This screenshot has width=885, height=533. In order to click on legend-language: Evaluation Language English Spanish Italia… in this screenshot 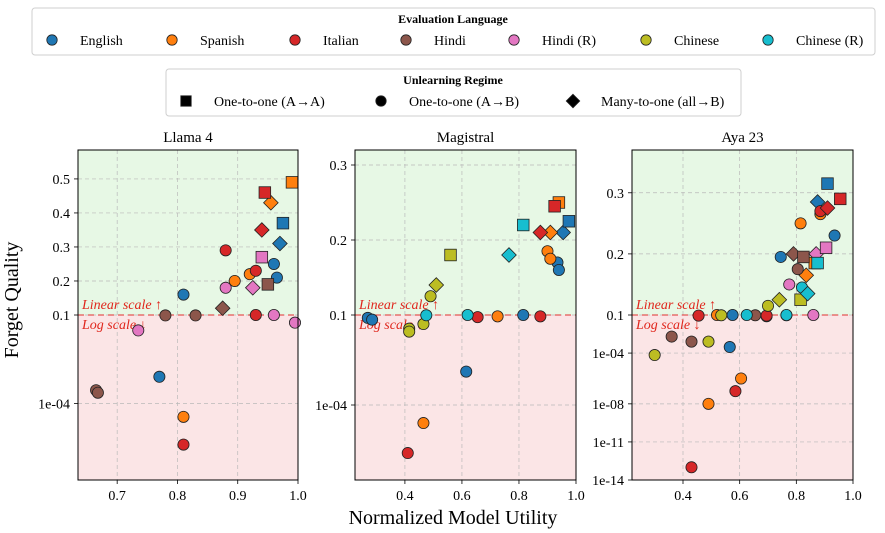, I will do `click(453, 31)`.